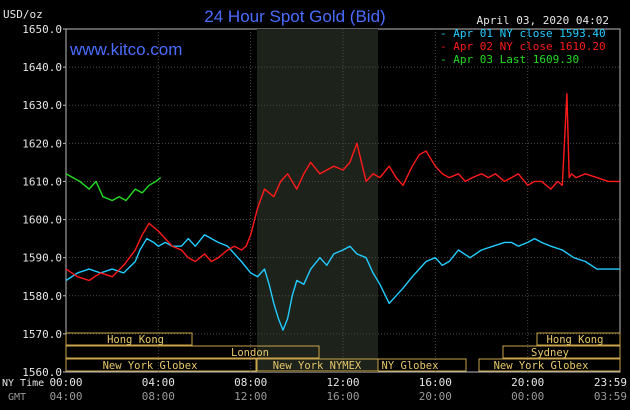 The image size is (630, 410). I want to click on y-tick-label: 1650.0, so click(42, 29).